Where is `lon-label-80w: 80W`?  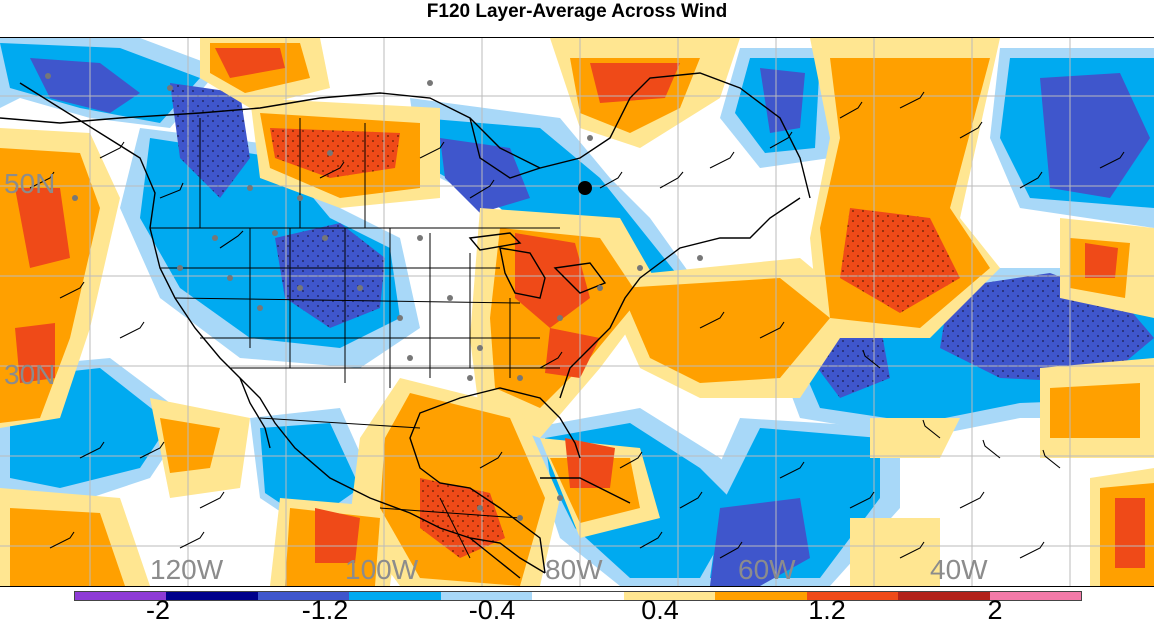
lon-label-80w: 80W is located at coordinates (574, 569).